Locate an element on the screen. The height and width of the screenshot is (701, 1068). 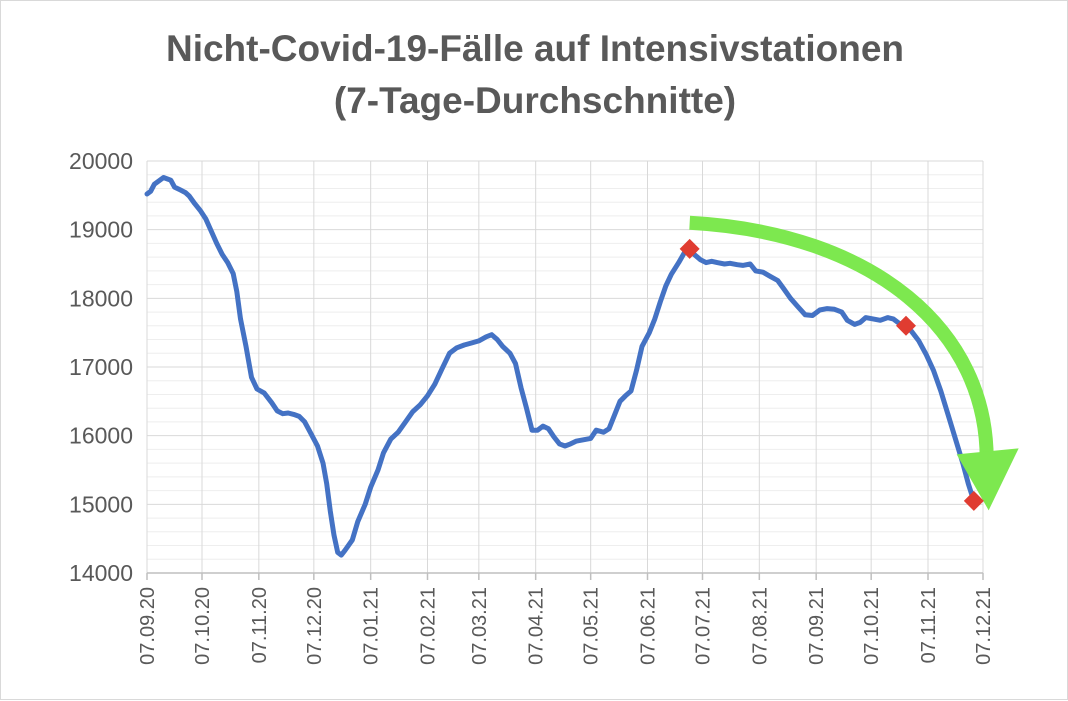
x-tick-label: 07.05.21 is located at coordinates (592, 626).